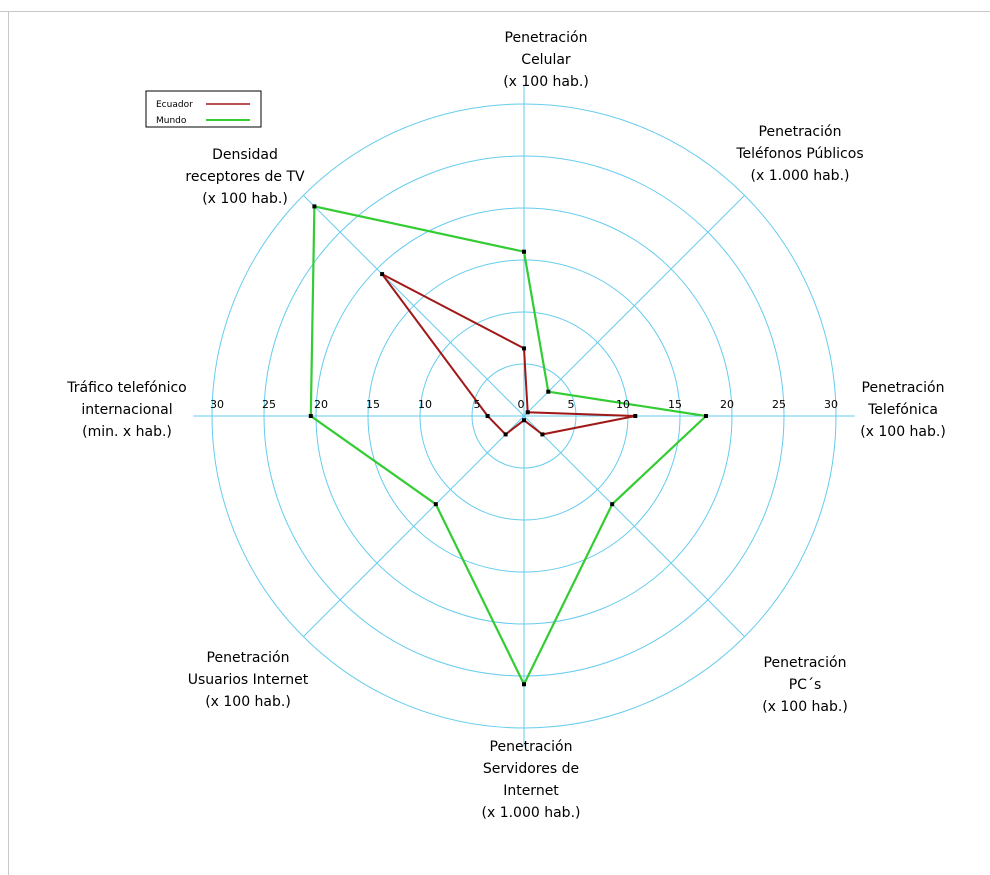 The image size is (990, 875). What do you see at coordinates (171, 121) in the screenshot?
I see `legend-label-mundo: Mundo` at bounding box center [171, 121].